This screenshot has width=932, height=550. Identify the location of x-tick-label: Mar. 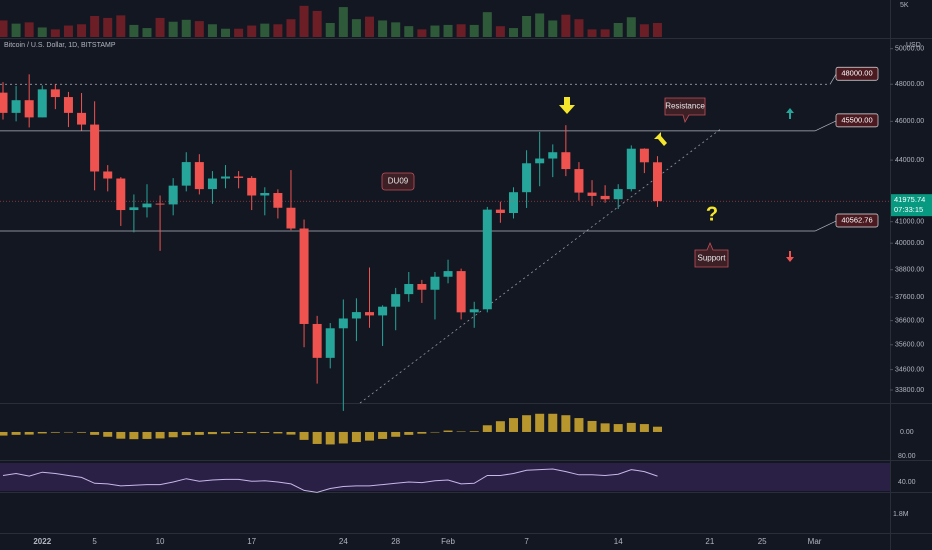
(815, 541).